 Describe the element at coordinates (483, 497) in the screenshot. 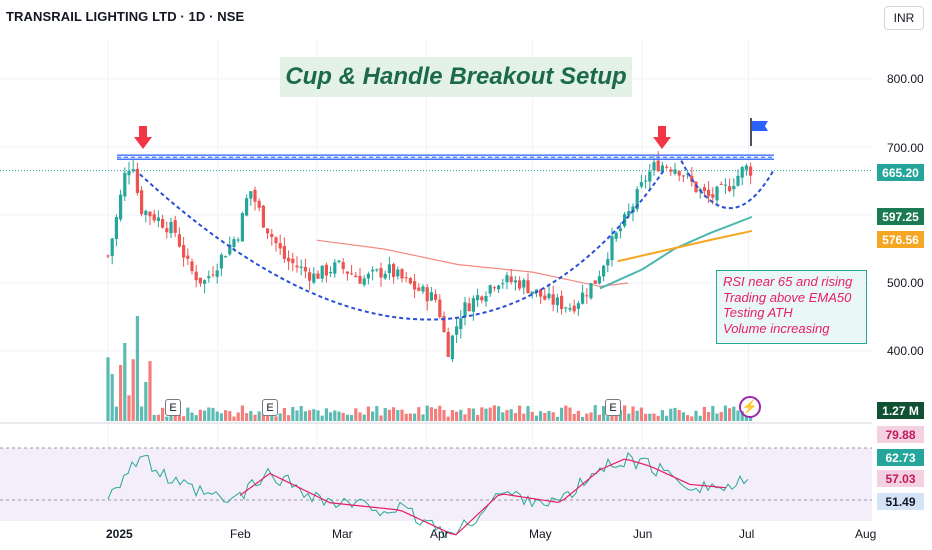

I see `rsi-ma-line` at that location.